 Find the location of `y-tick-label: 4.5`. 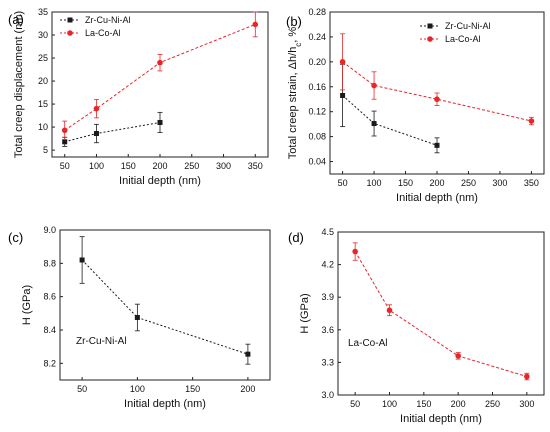

y-tick-label: 4.5 is located at coordinates (327, 232).